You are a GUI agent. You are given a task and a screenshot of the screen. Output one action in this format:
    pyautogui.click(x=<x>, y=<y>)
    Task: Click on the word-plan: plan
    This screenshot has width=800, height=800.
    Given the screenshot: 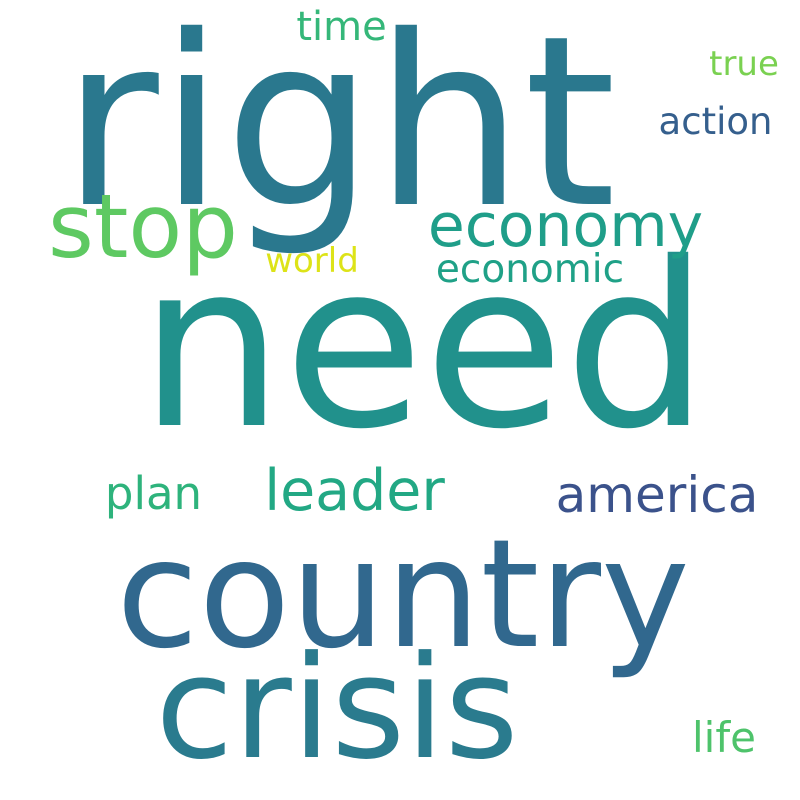 What is the action you would take?
    pyautogui.click(x=153, y=493)
    